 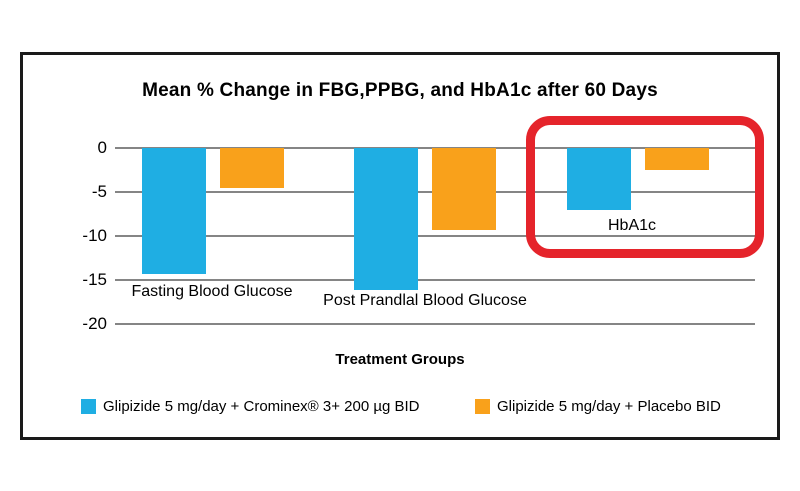 I want to click on y-tick-label: -10, so click(x=94, y=235).